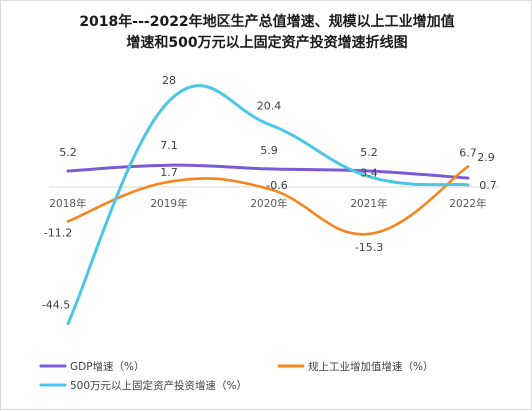  Describe the element at coordinates (169, 80) in the screenshot. I see `data-label-investment: 28` at that location.